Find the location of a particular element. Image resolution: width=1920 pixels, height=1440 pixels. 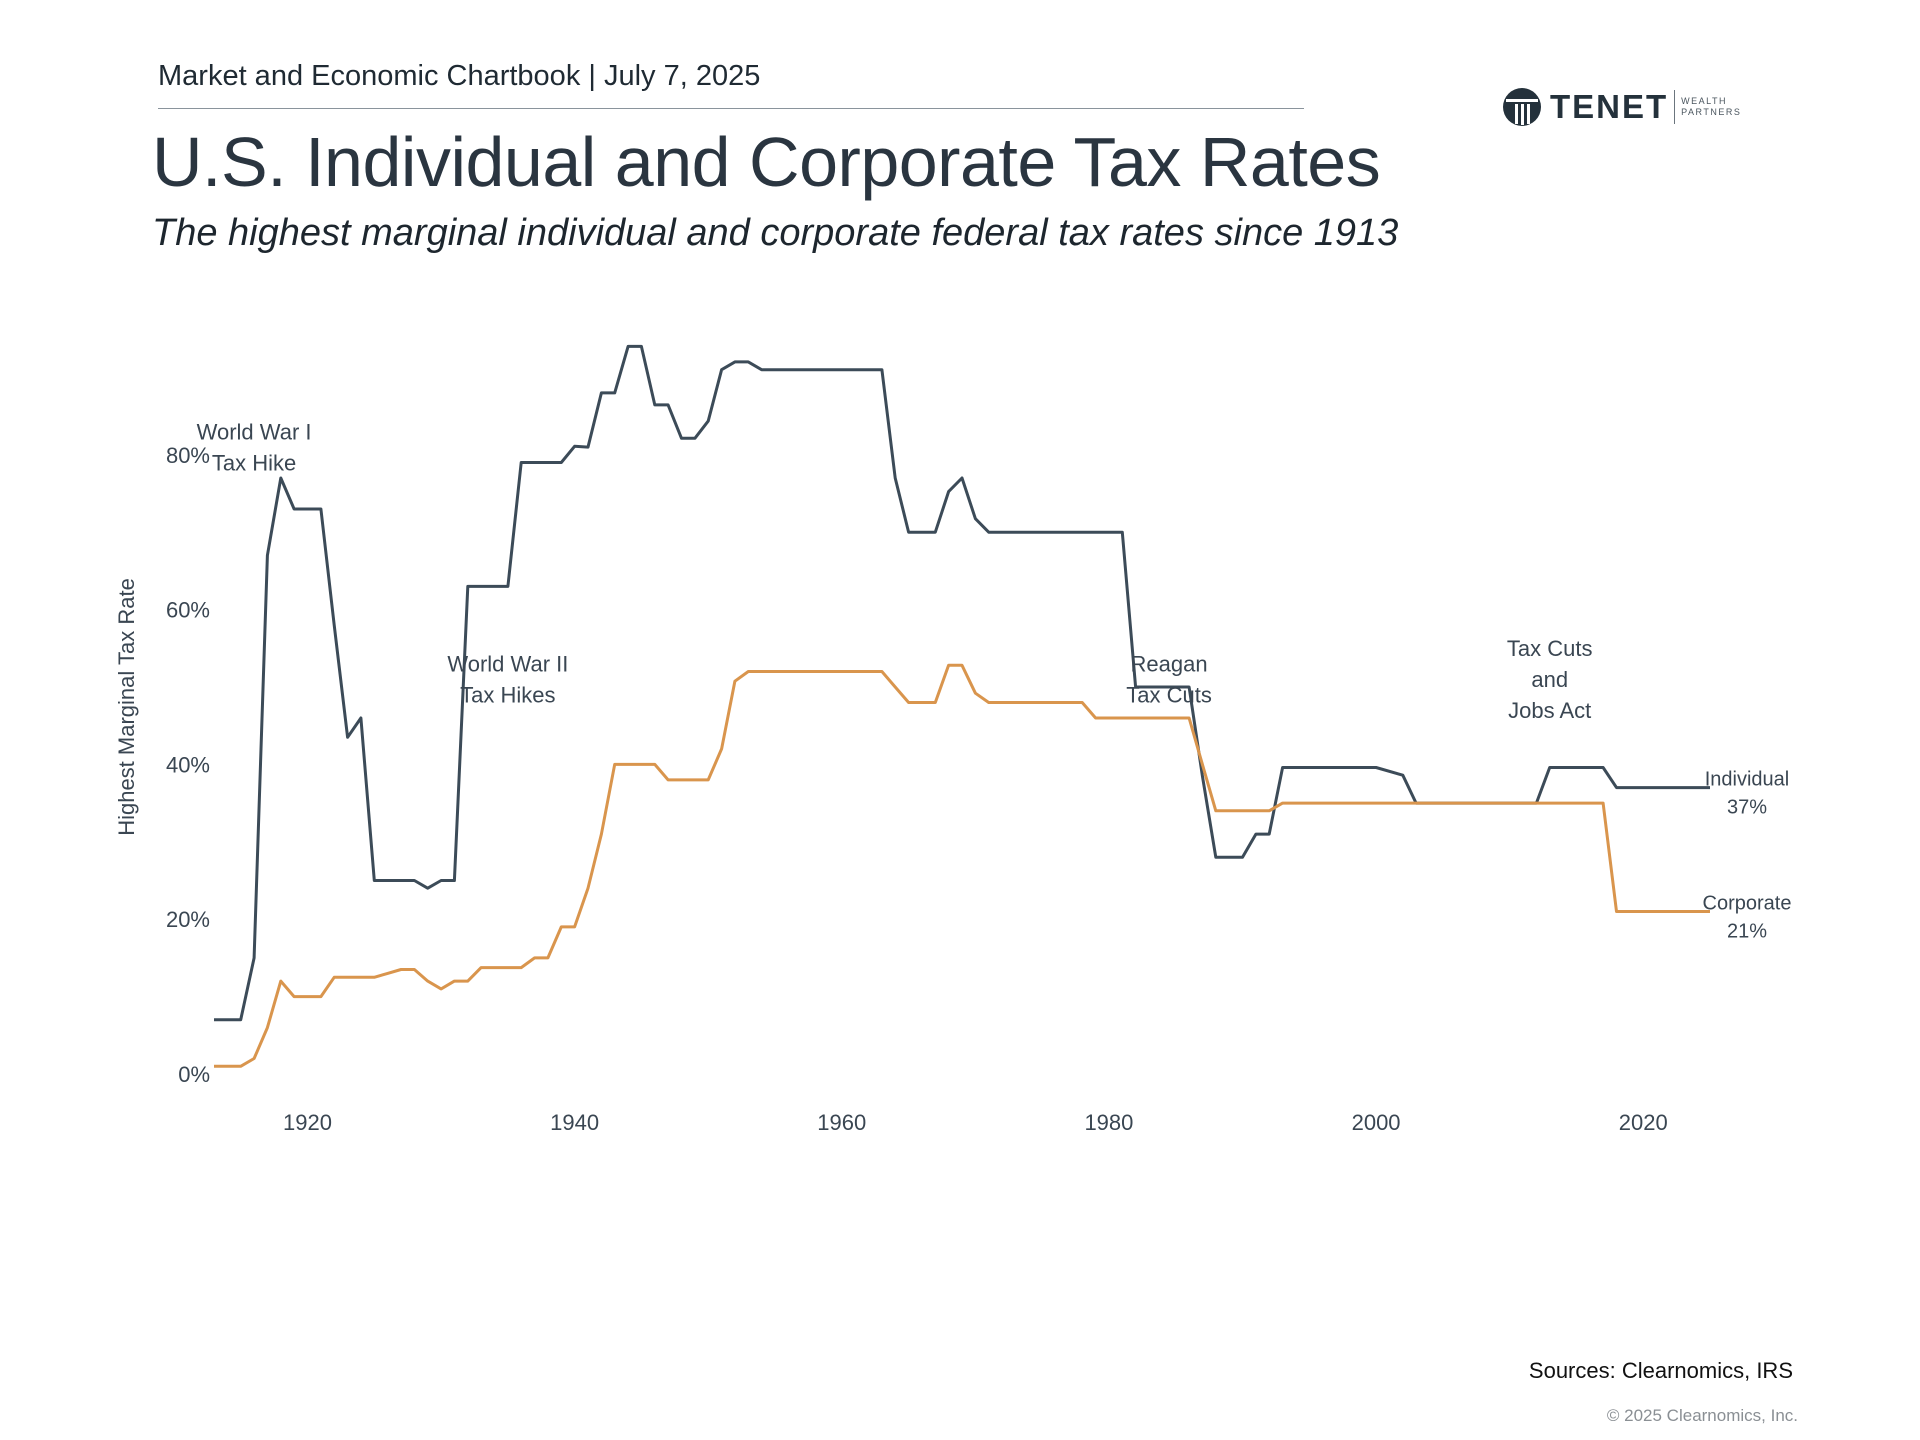

x-tick-label: 1940 is located at coordinates (574, 1122).